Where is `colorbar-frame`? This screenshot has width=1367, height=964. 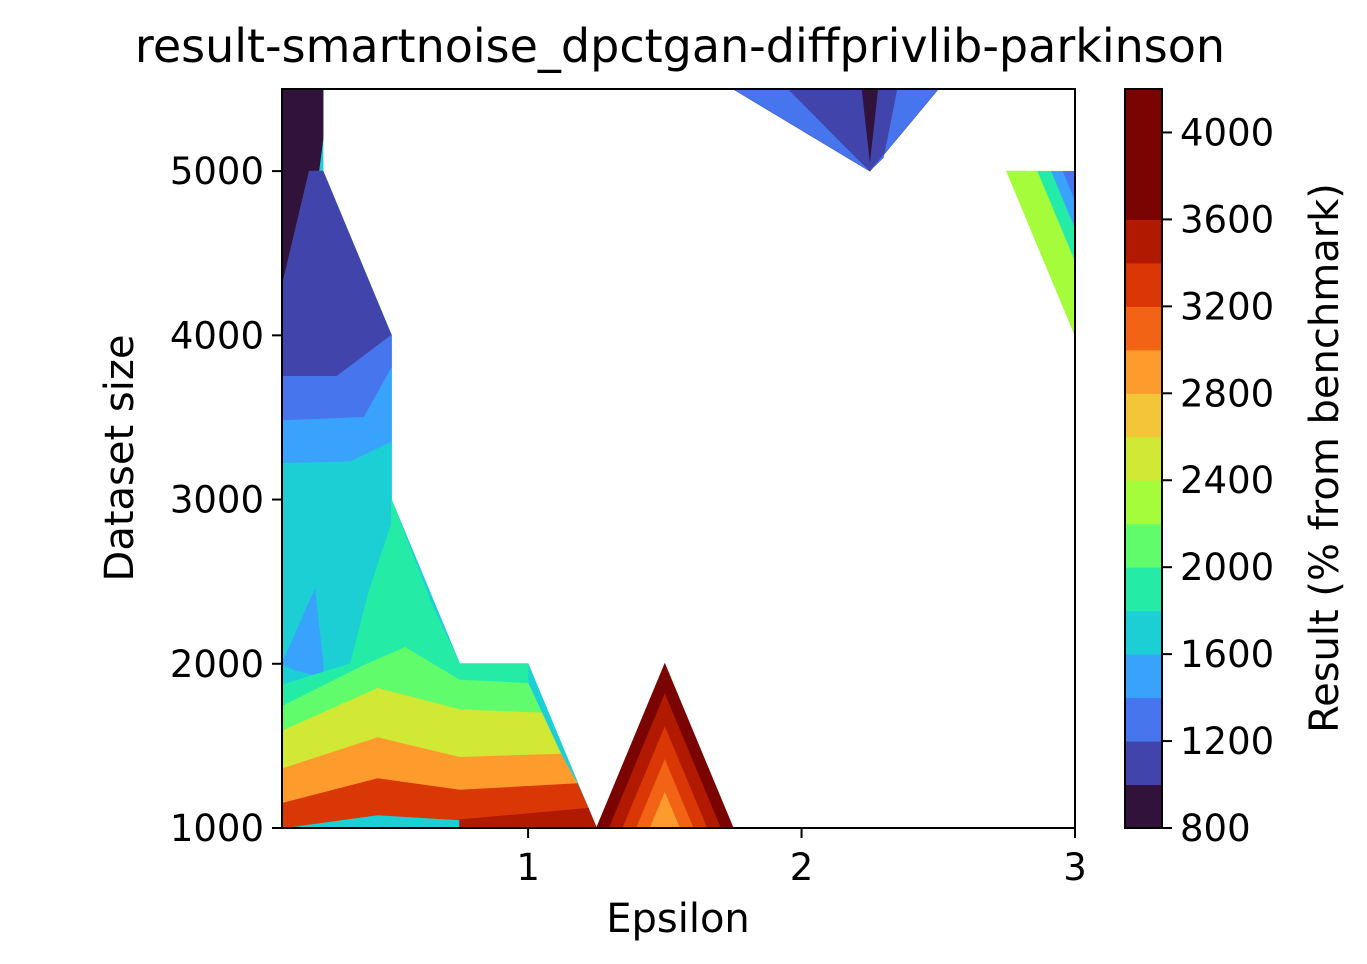
colorbar-frame is located at coordinates (1143, 458).